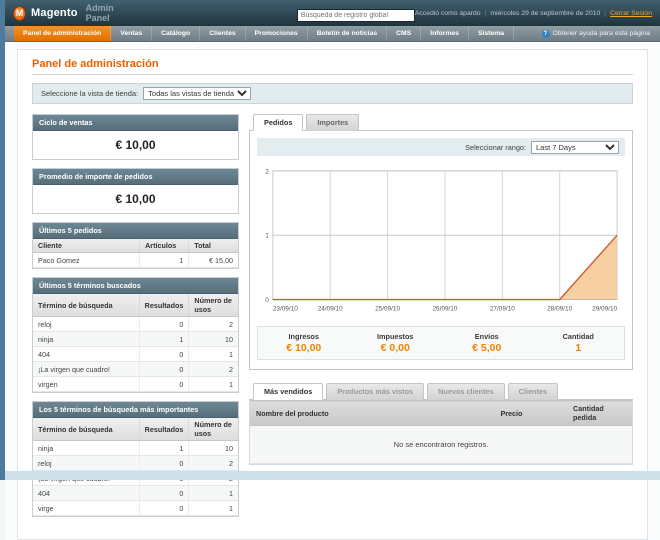 This screenshot has width=660, height=540. What do you see at coordinates (86, 384) in the screenshot?
I see `search-term: virgen` at bounding box center [86, 384].